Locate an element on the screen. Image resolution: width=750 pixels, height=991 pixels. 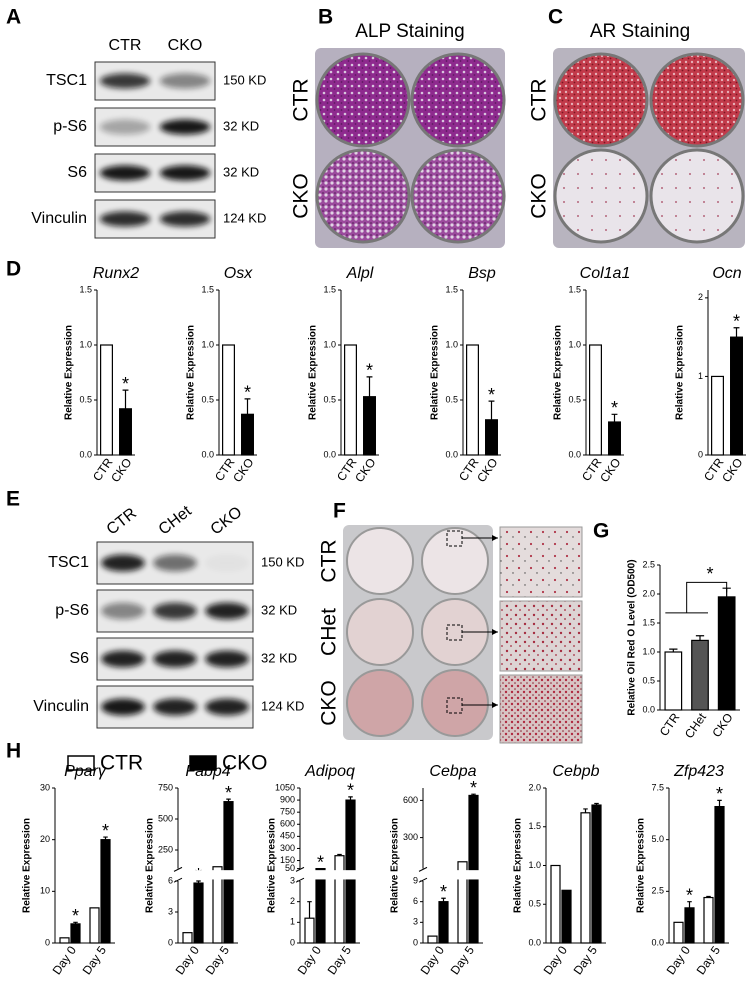
y-tick-label: 50 is located at coordinates (290, 868).